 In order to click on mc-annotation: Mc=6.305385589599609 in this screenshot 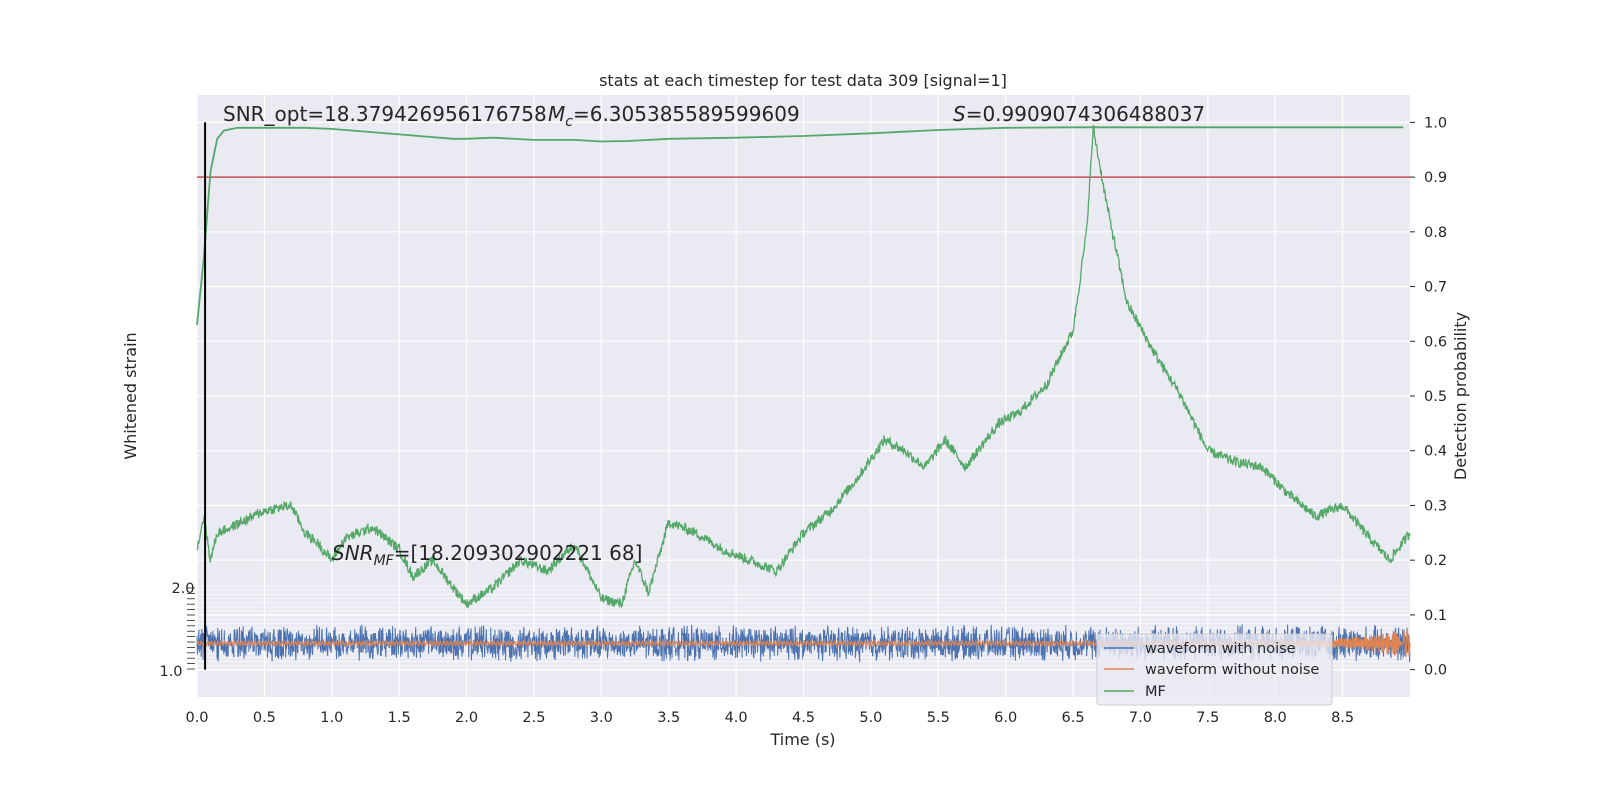, I will do `click(674, 116)`.